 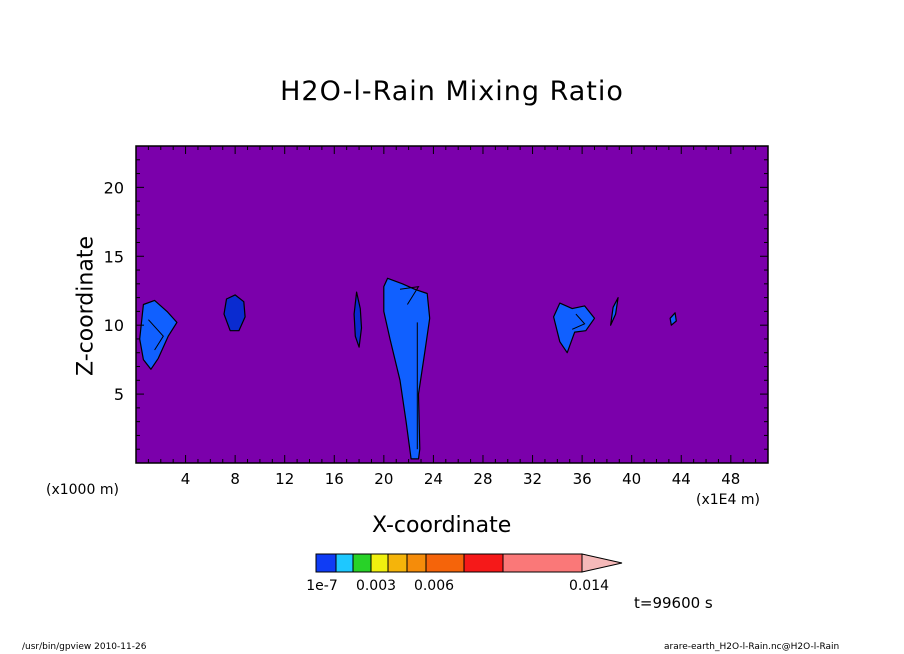 I want to click on x-tick-label: 16, so click(x=334, y=479).